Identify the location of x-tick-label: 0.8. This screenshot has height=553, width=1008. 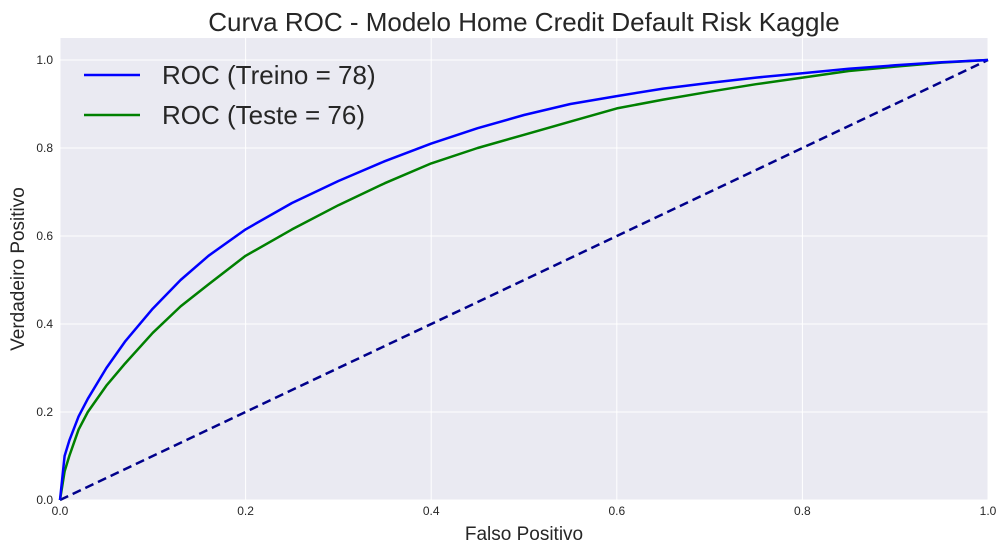
(802, 511).